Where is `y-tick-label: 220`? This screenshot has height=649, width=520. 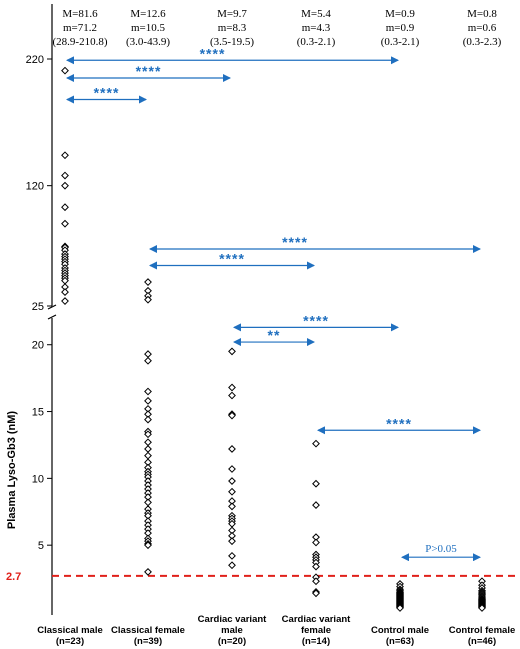
y-tick-label: 220 is located at coordinates (35, 60).